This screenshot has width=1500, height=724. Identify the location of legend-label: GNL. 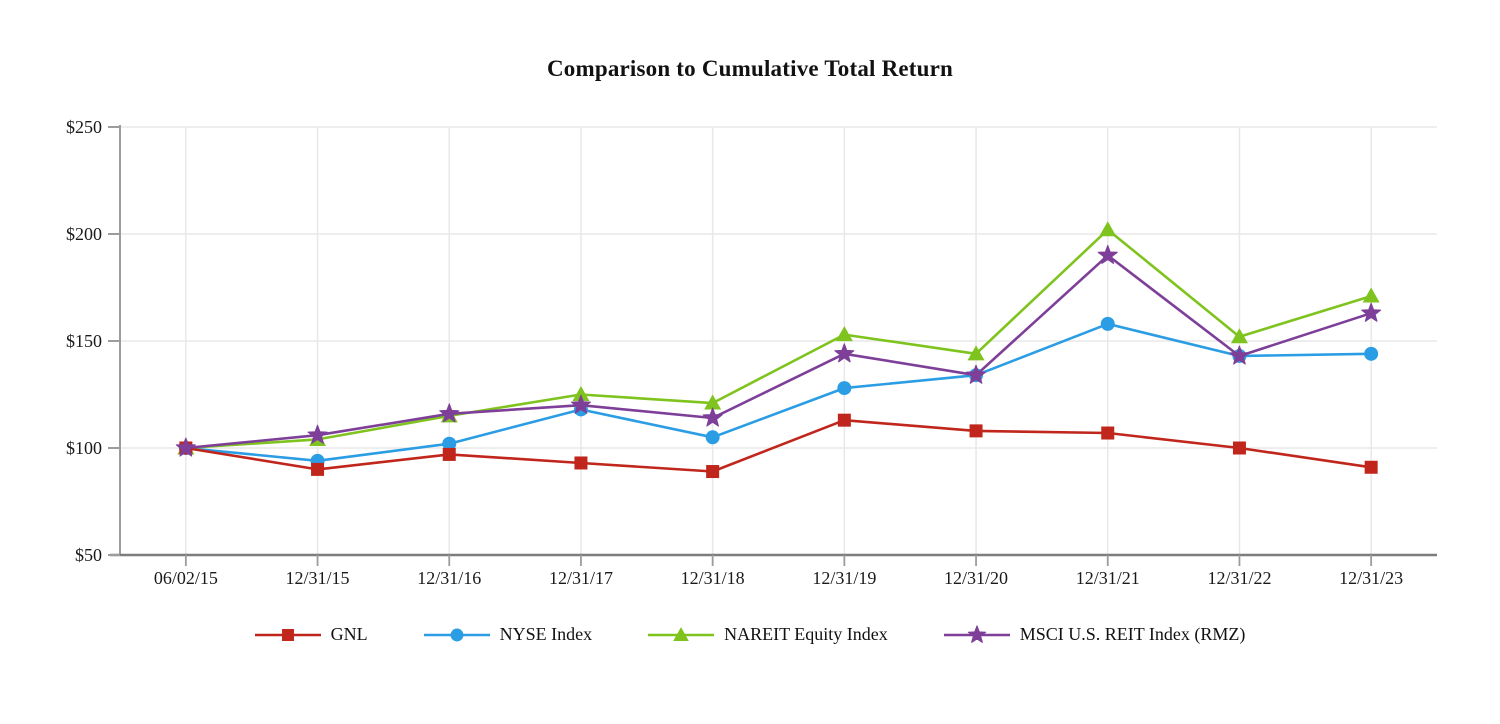
(349, 634).